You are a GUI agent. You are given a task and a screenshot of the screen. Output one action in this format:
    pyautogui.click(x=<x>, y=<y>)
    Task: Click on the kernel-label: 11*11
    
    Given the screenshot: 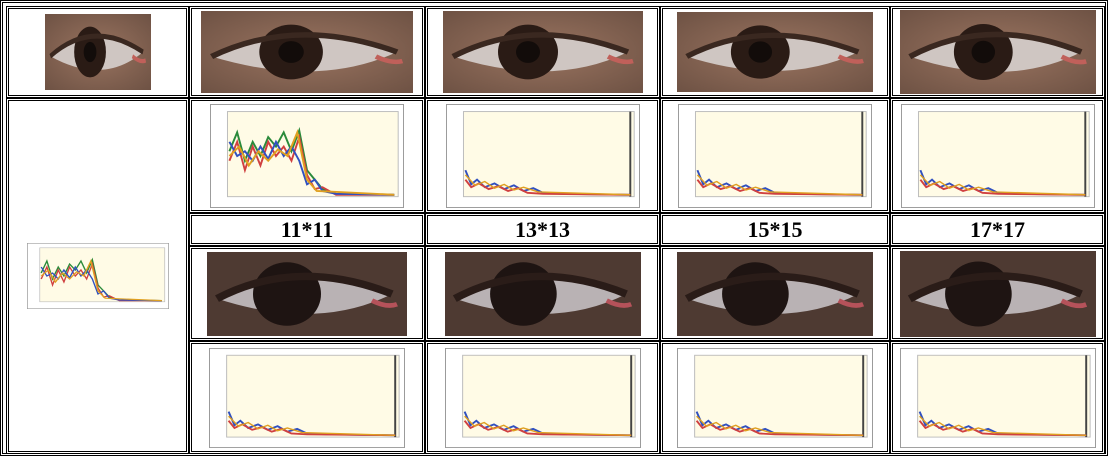 What is the action you would take?
    pyautogui.click(x=307, y=229)
    